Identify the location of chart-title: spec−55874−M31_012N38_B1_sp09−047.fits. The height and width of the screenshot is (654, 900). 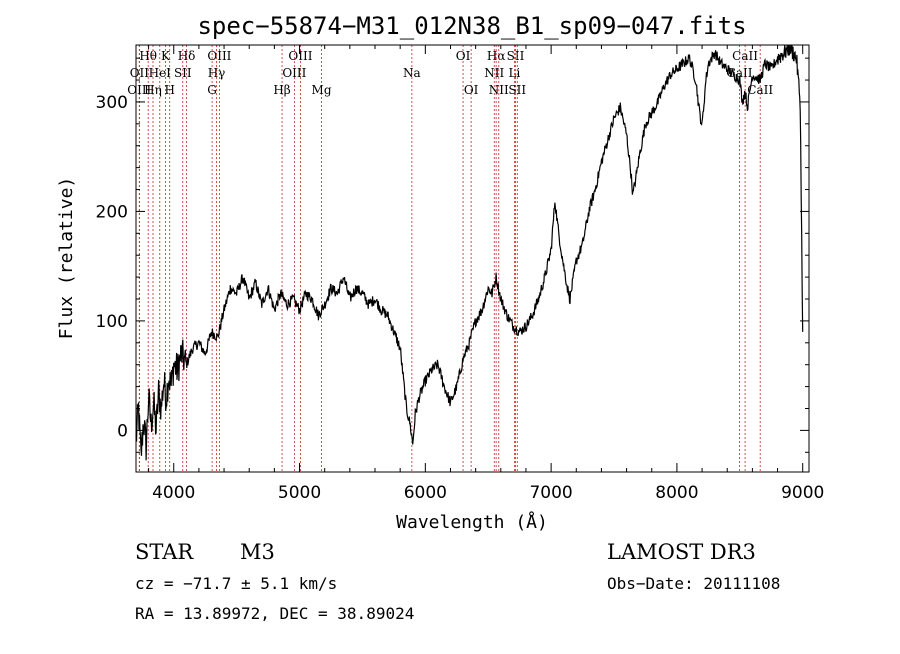
(471, 26).